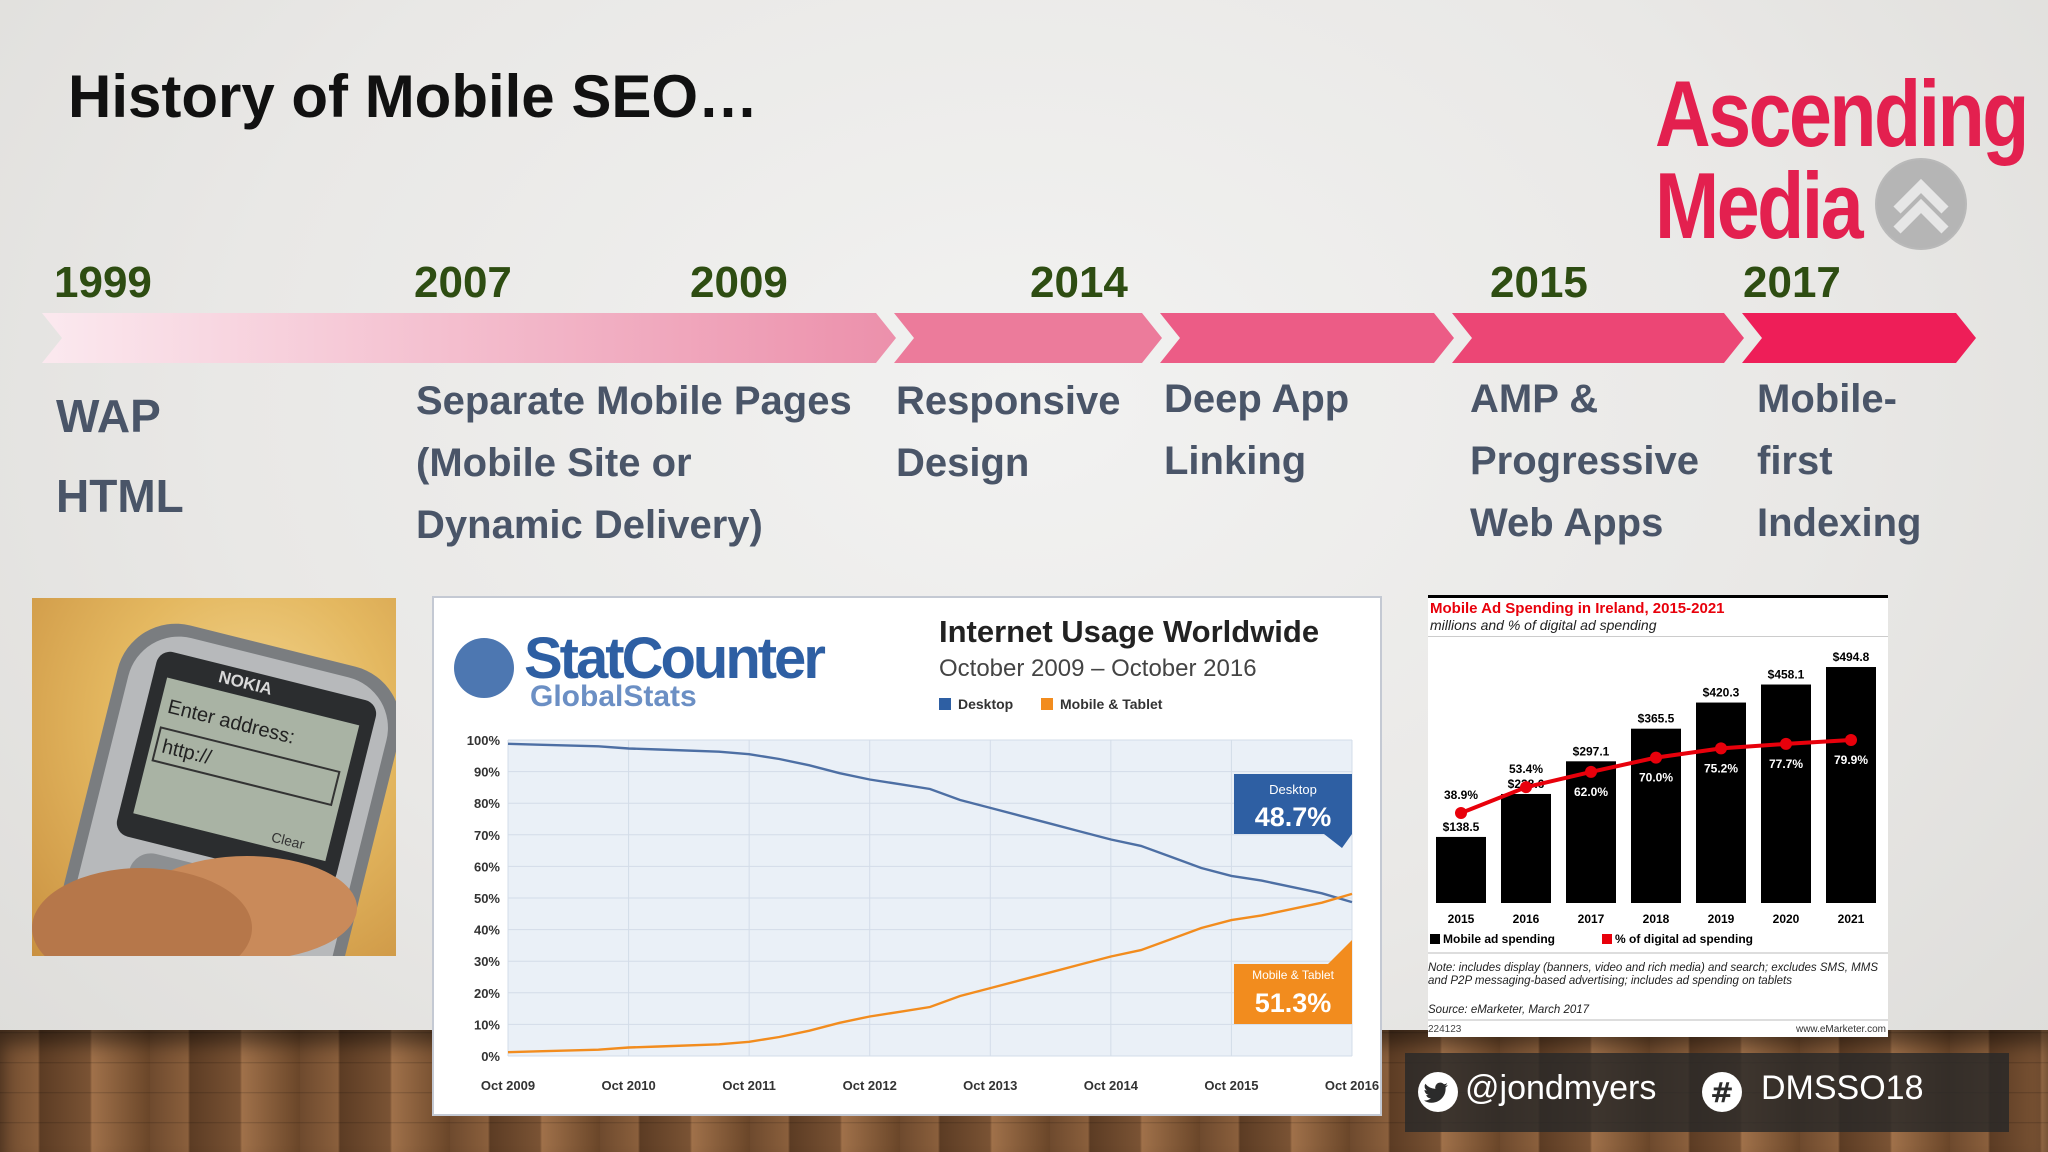  I want to click on year-2017: 2017, so click(1792, 282).